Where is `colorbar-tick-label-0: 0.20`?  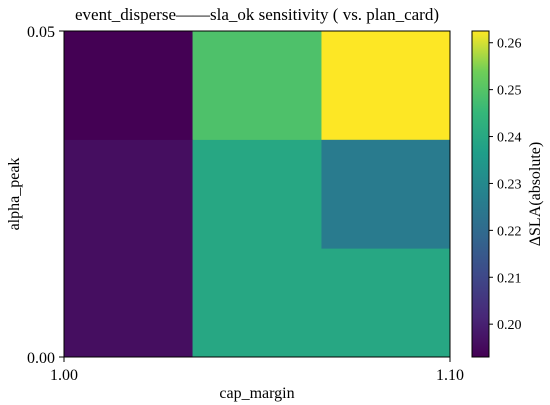 colorbar-tick-label-0: 0.20 is located at coordinates (509, 325).